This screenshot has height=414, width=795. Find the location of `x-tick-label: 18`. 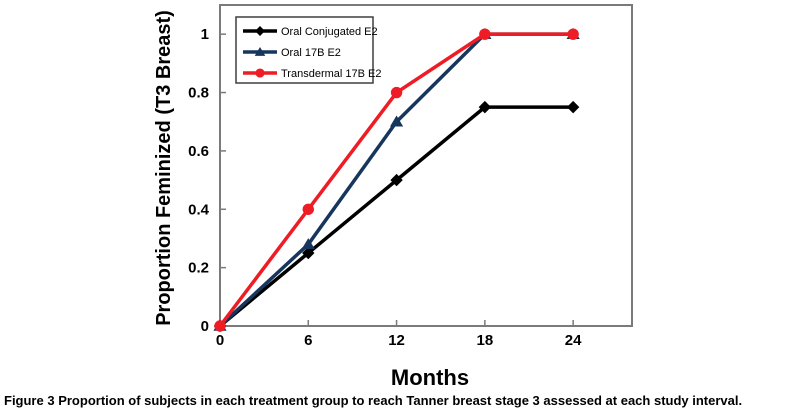

x-tick-label: 18 is located at coordinates (485, 340).